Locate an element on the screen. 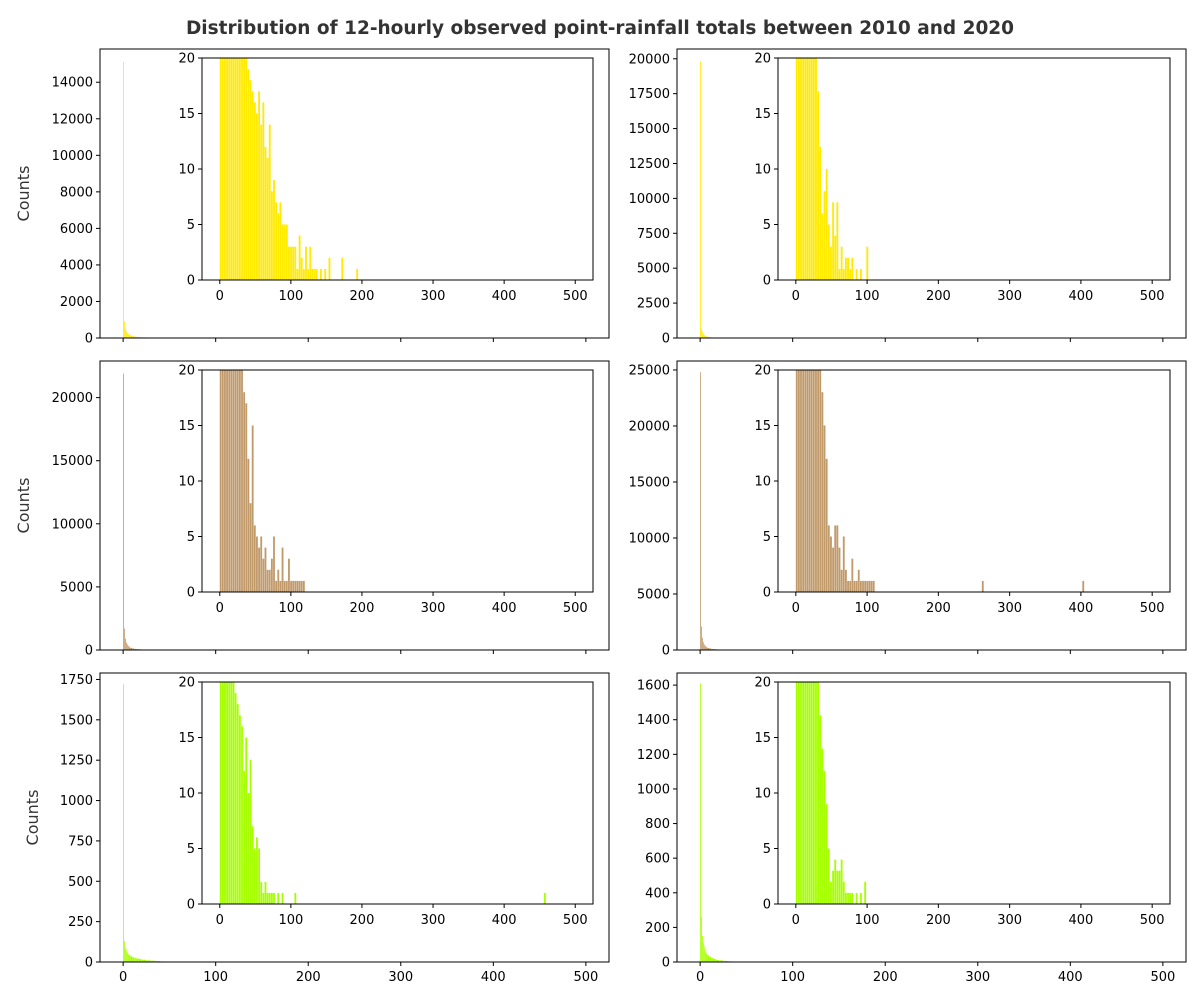 This screenshot has height=1000, width=1200. y-tick-label: 17500 is located at coordinates (649, 94).